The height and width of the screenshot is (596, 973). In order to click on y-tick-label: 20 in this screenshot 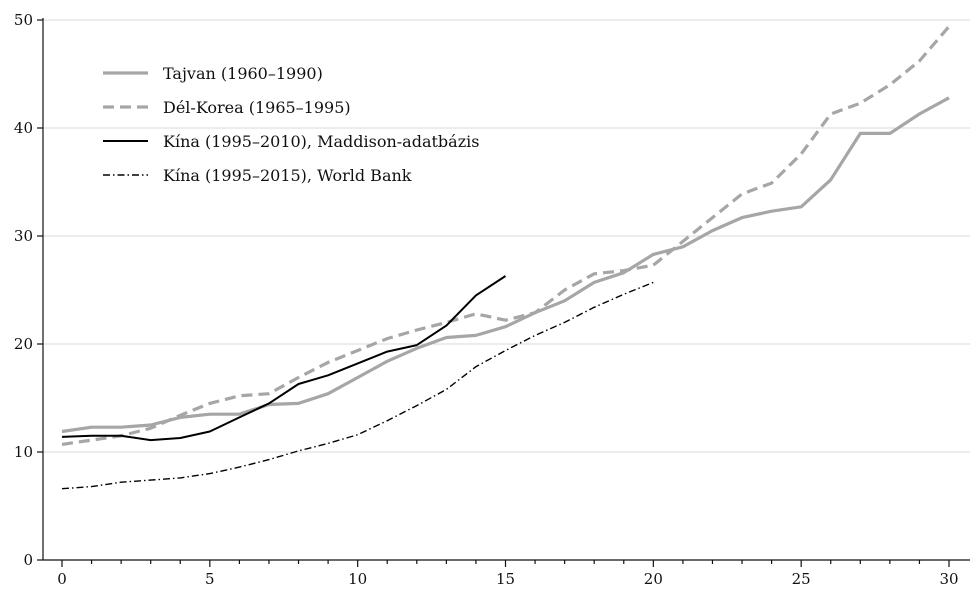, I will do `click(23, 344)`.